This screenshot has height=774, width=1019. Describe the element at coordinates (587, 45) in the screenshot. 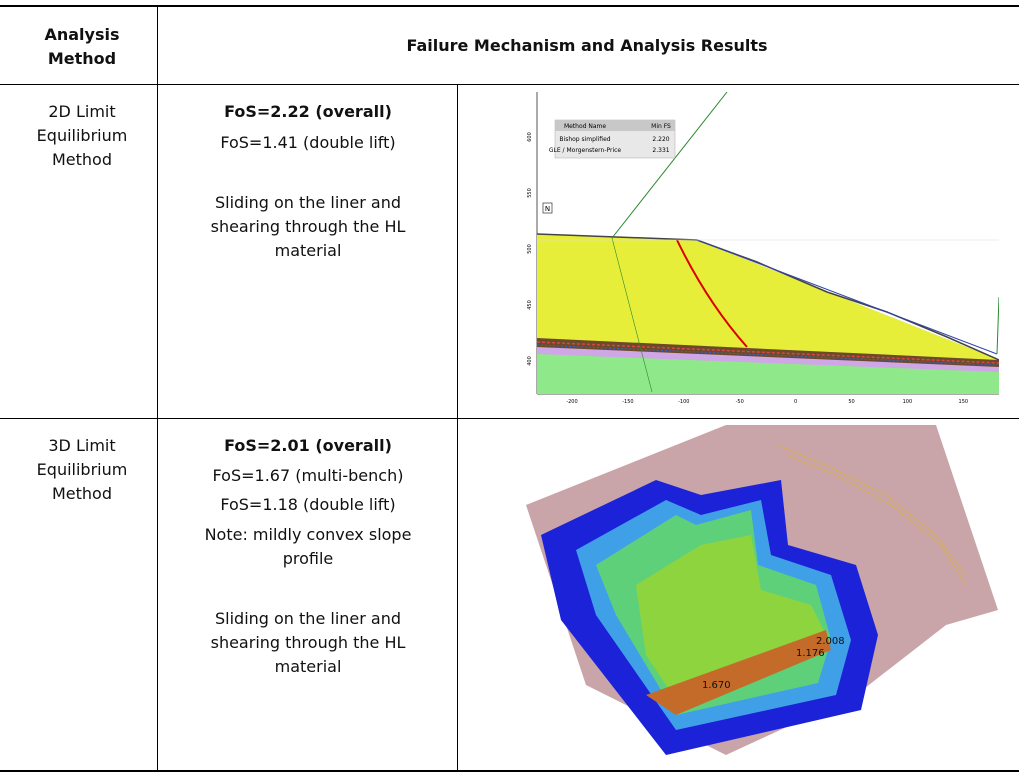

I see `header-cell: Failure Mechanism and Analysis Results` at that location.